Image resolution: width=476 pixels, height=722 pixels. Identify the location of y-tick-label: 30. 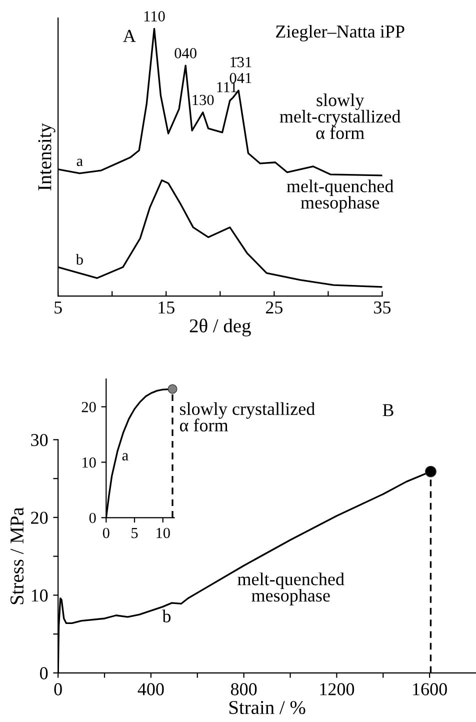
(39, 440).